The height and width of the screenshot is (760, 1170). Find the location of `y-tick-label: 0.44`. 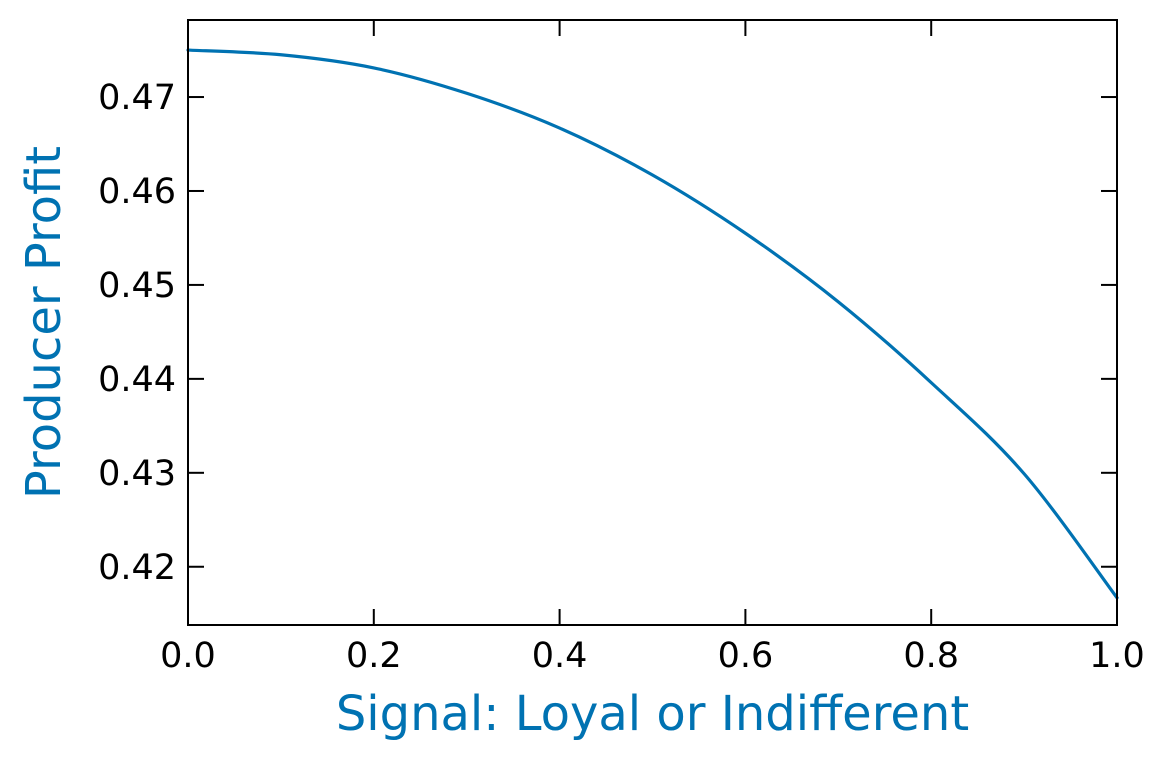

y-tick-label: 0.44 is located at coordinates (137, 380).